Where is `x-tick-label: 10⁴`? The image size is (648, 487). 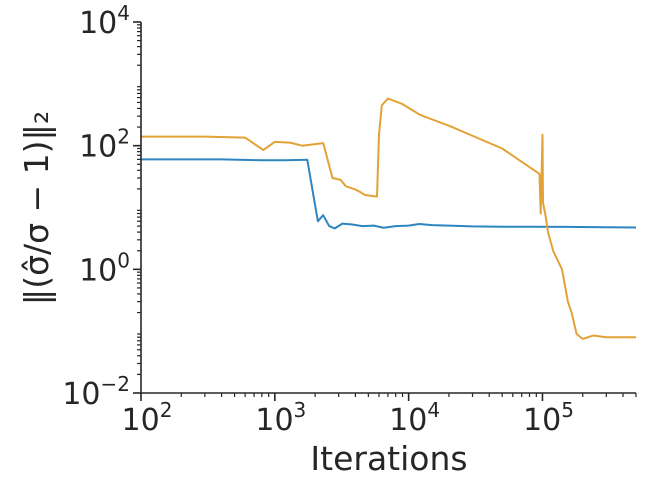 x-tick-label: 10⁴ is located at coordinates (414, 418).